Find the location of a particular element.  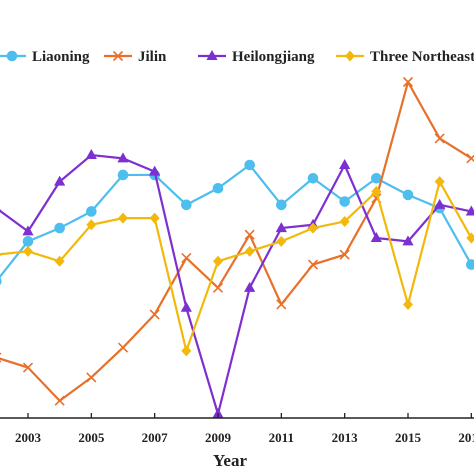

x-tick-label: 2013 is located at coordinates (345, 437).